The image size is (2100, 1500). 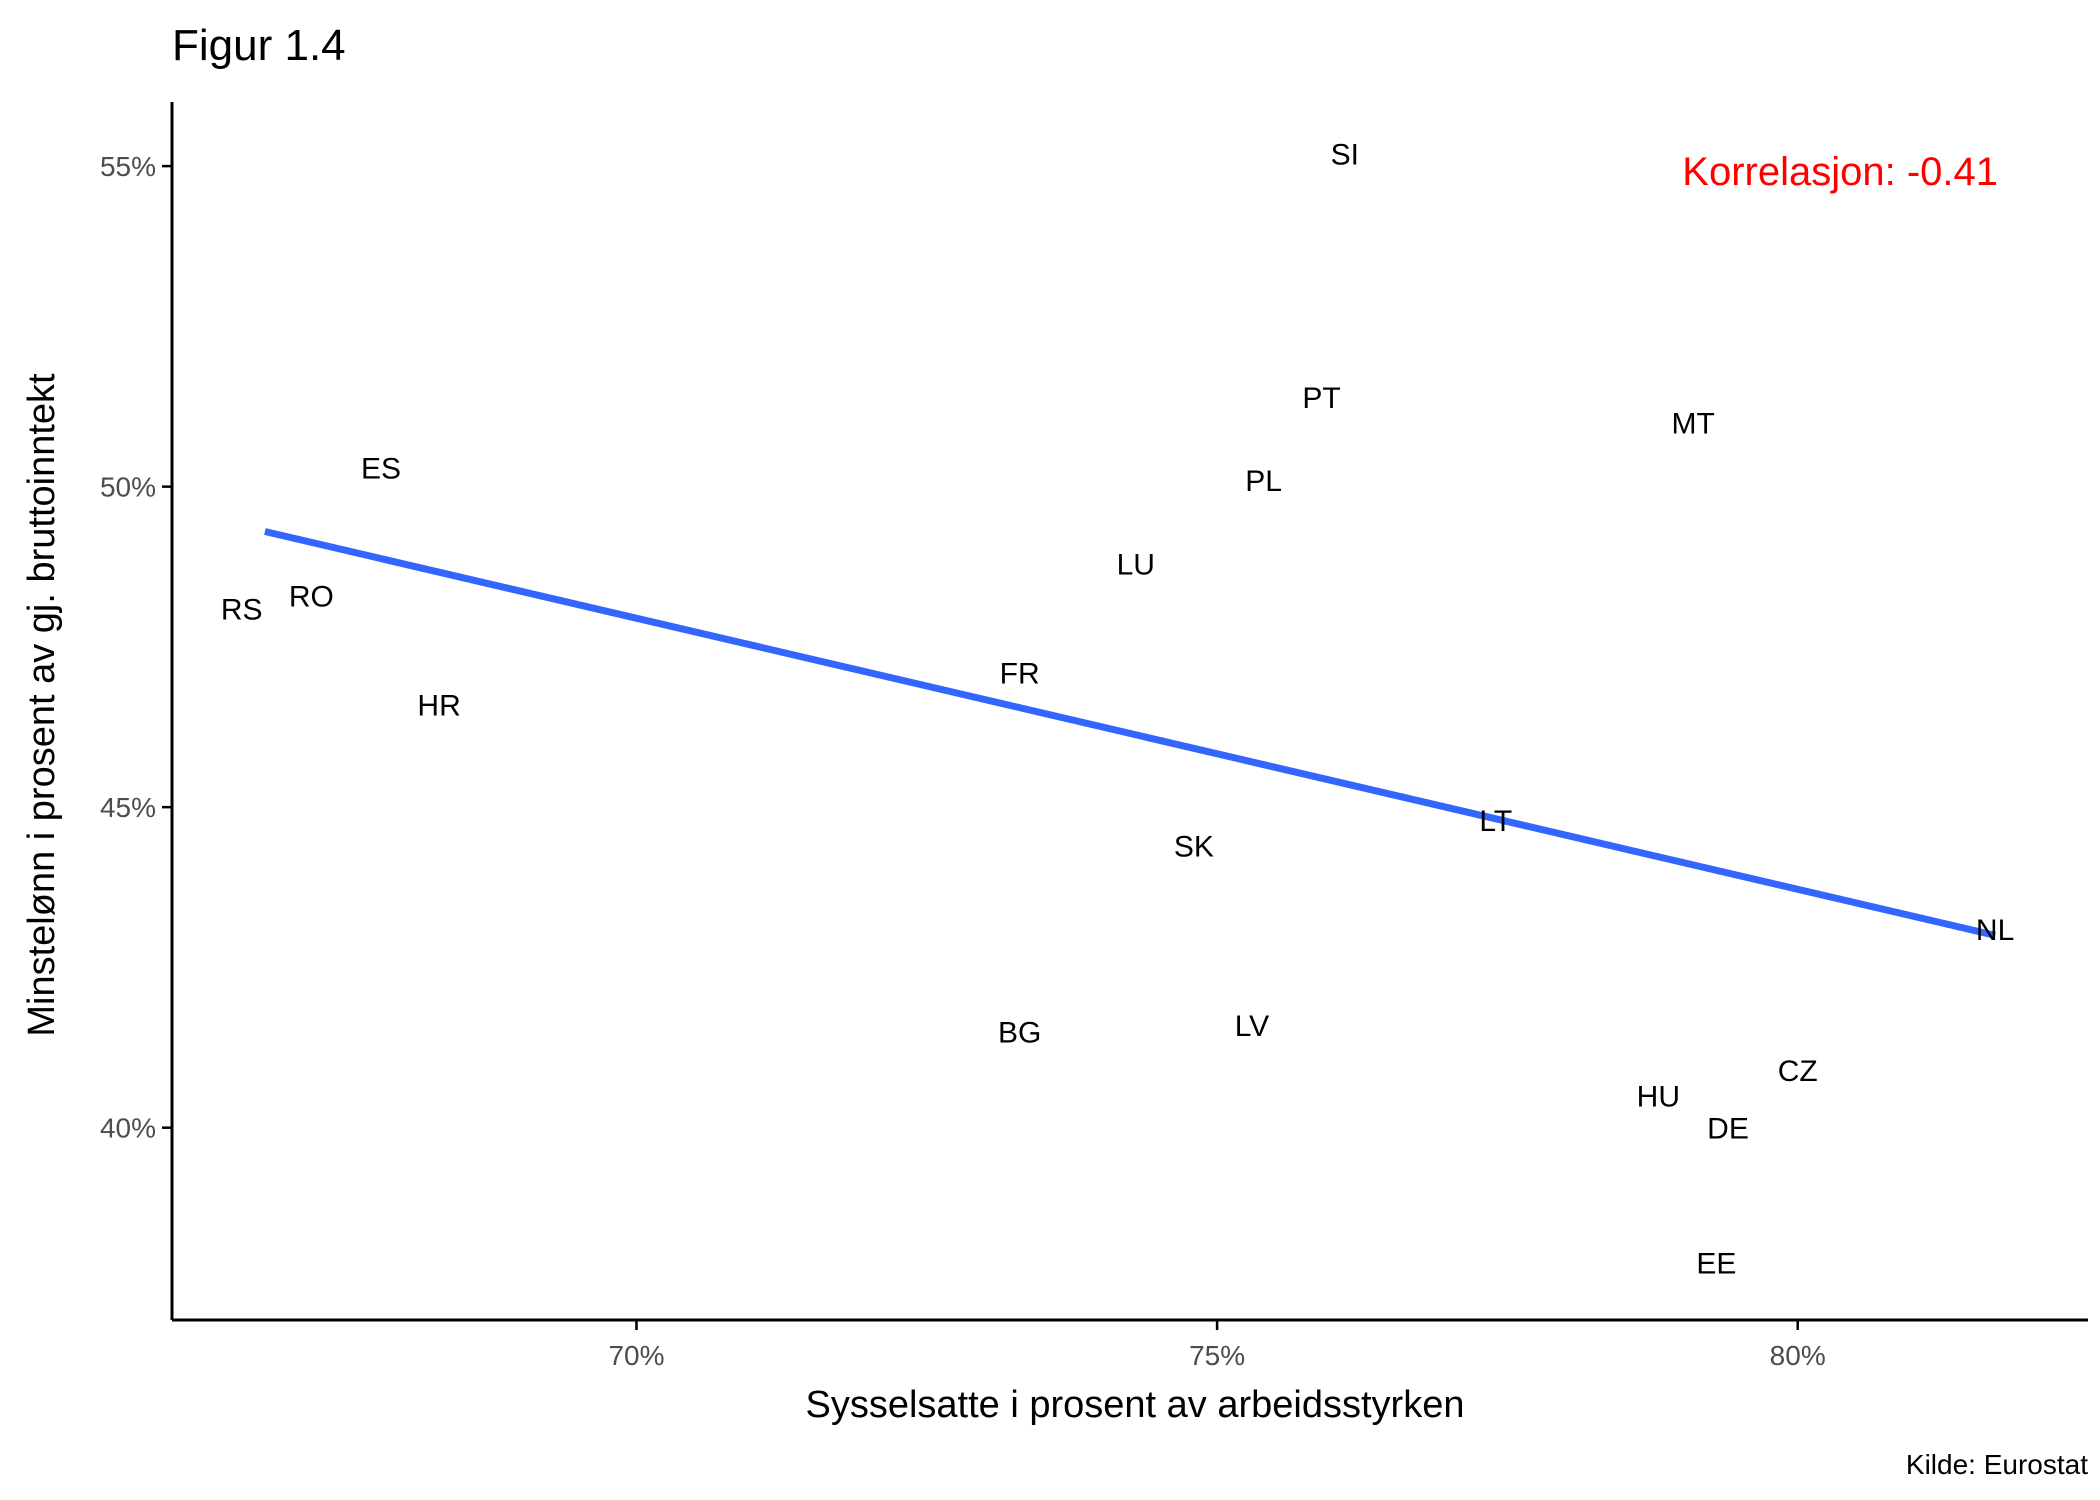 I want to click on y-tick-label: 40%, so click(x=128, y=1128).